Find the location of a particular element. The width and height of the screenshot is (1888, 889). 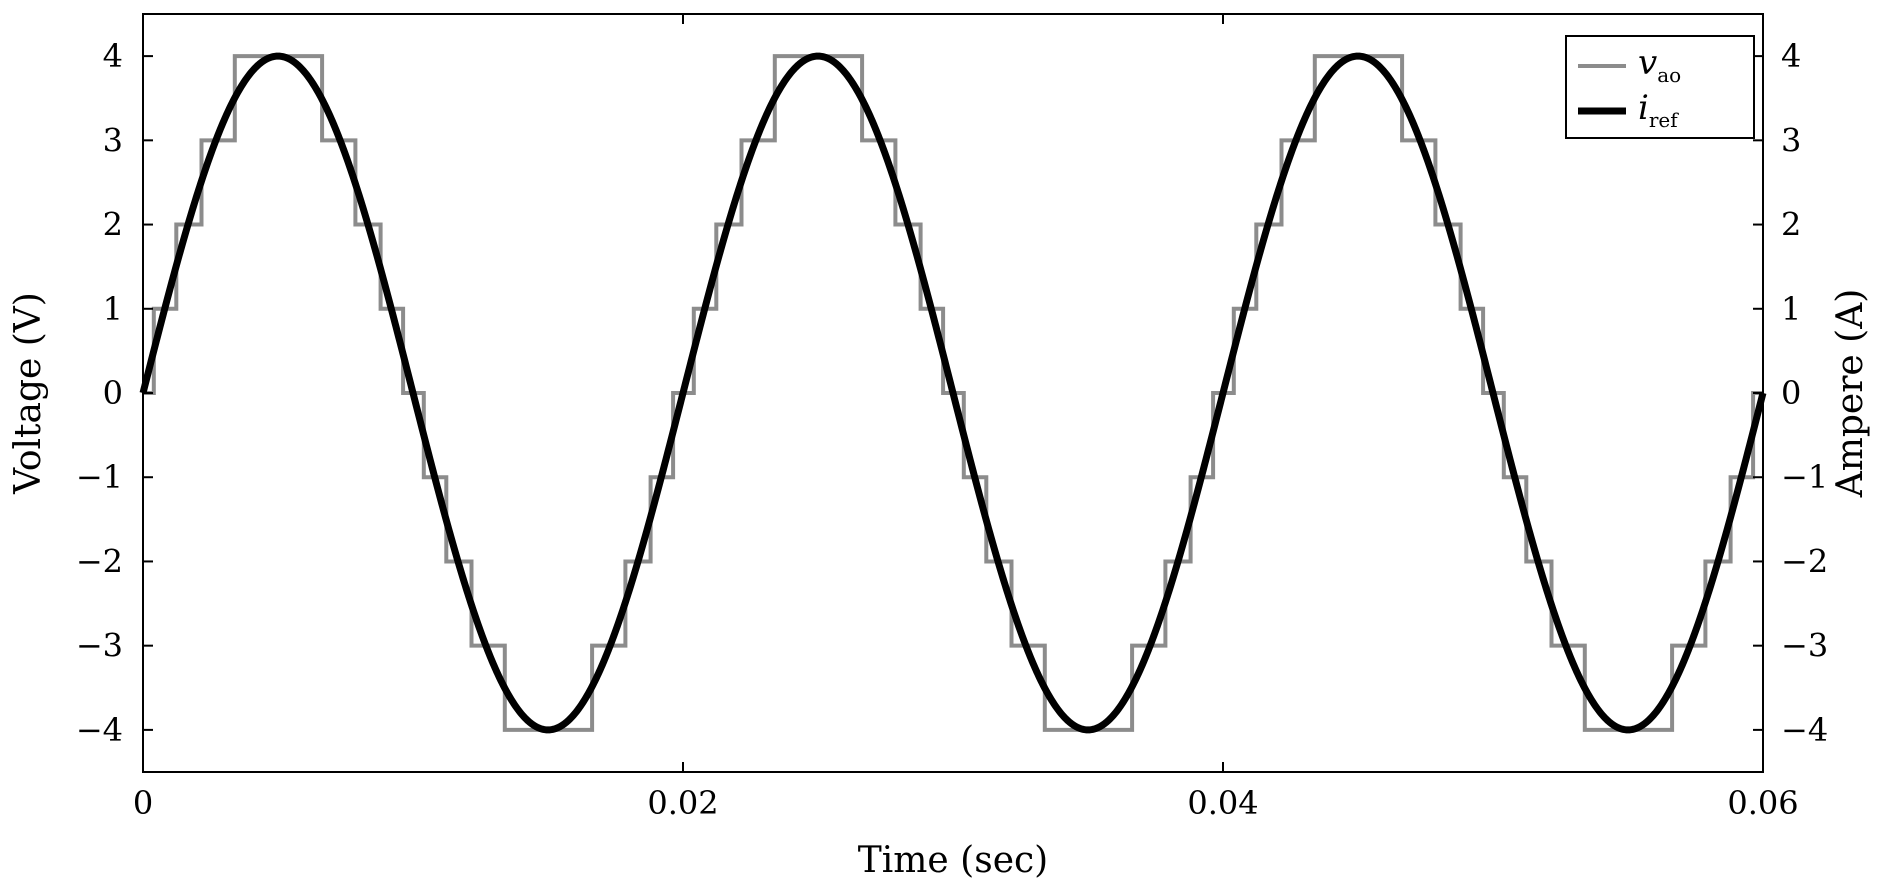

y-tick-label-right: 0 is located at coordinates (1791, 393).